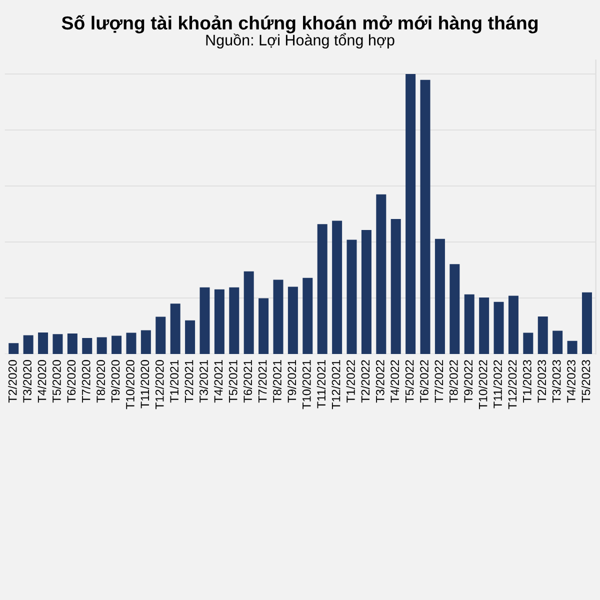 This screenshot has height=600, width=600. What do you see at coordinates (409, 381) in the screenshot?
I see `x-tick-label: T5/2022` at bounding box center [409, 381].